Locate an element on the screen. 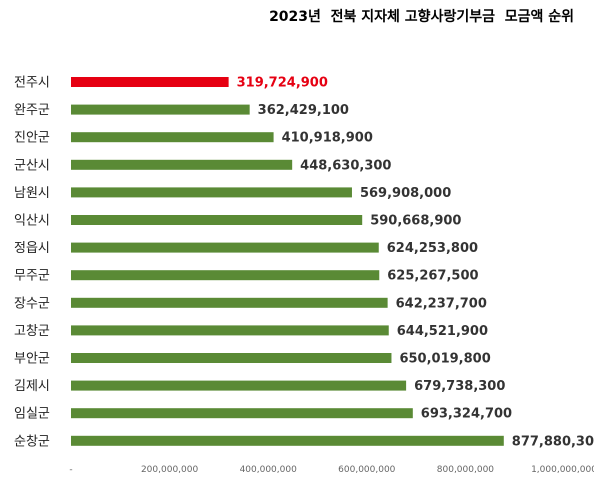 The width and height of the screenshot is (594, 503). category-label: 익산시 is located at coordinates (32, 221).